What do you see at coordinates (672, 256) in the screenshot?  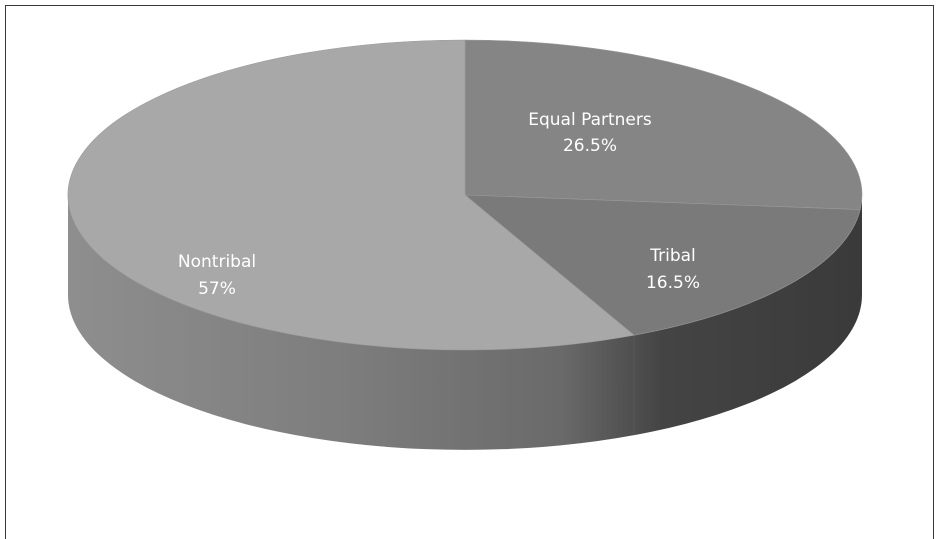 I see `slice-label-tribal: Tribal` at bounding box center [672, 256].